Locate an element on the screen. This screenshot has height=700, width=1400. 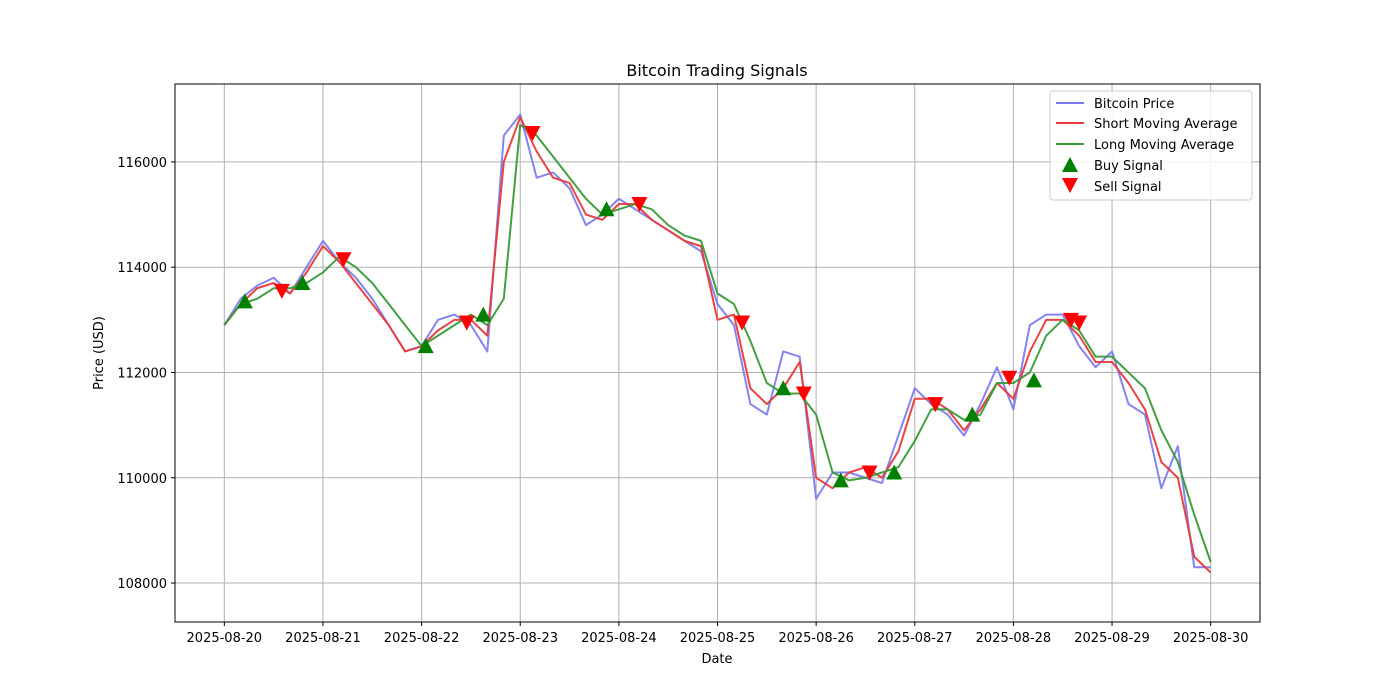
y-axis-ticks: 108000 110000 112000 114000 116000 is located at coordinates (146, 374).